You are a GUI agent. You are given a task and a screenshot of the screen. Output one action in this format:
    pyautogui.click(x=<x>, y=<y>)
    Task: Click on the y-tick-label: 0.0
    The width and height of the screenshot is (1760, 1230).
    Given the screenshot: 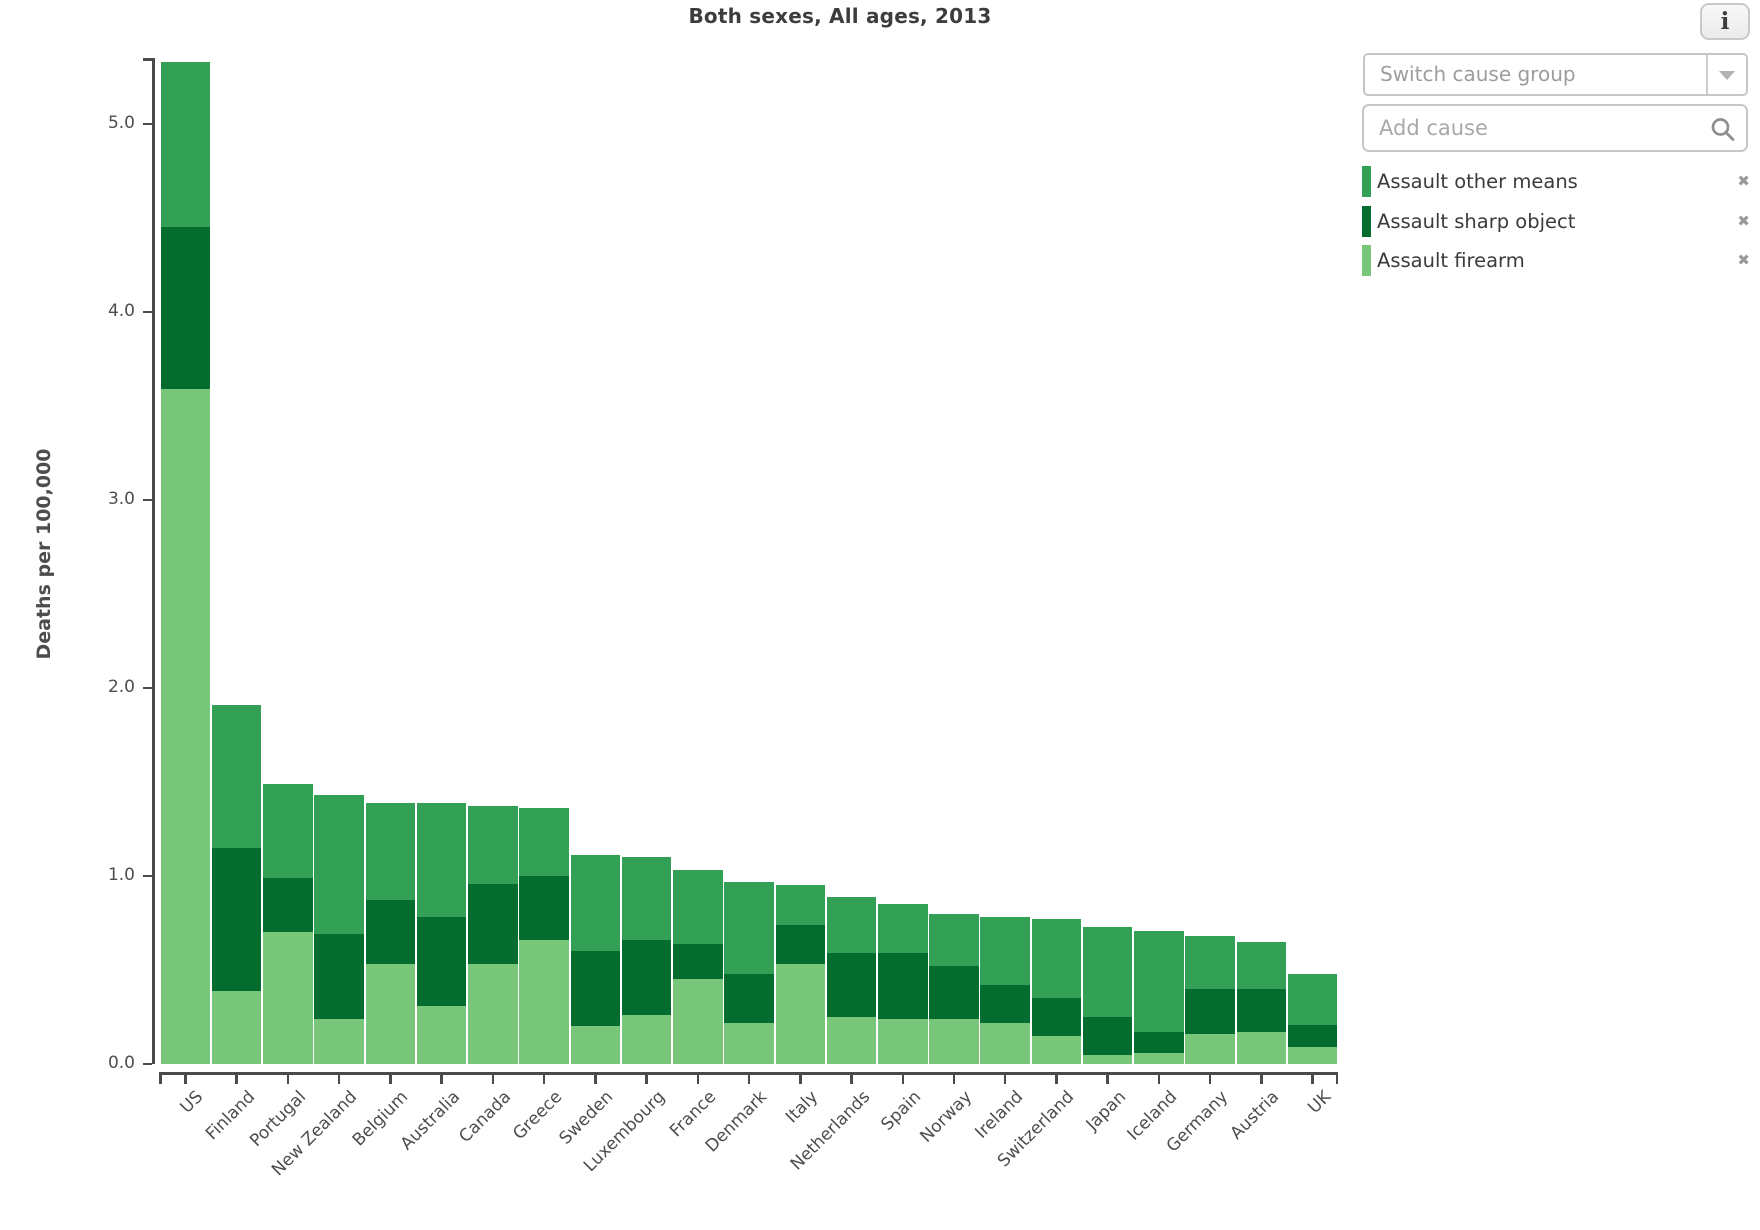 What is the action you would take?
    pyautogui.click(x=121, y=1063)
    